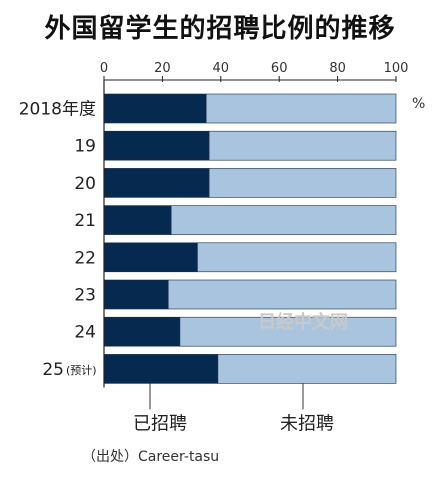 The height and width of the screenshot is (478, 440). I want to click on x-tick-label: 40, so click(221, 68).